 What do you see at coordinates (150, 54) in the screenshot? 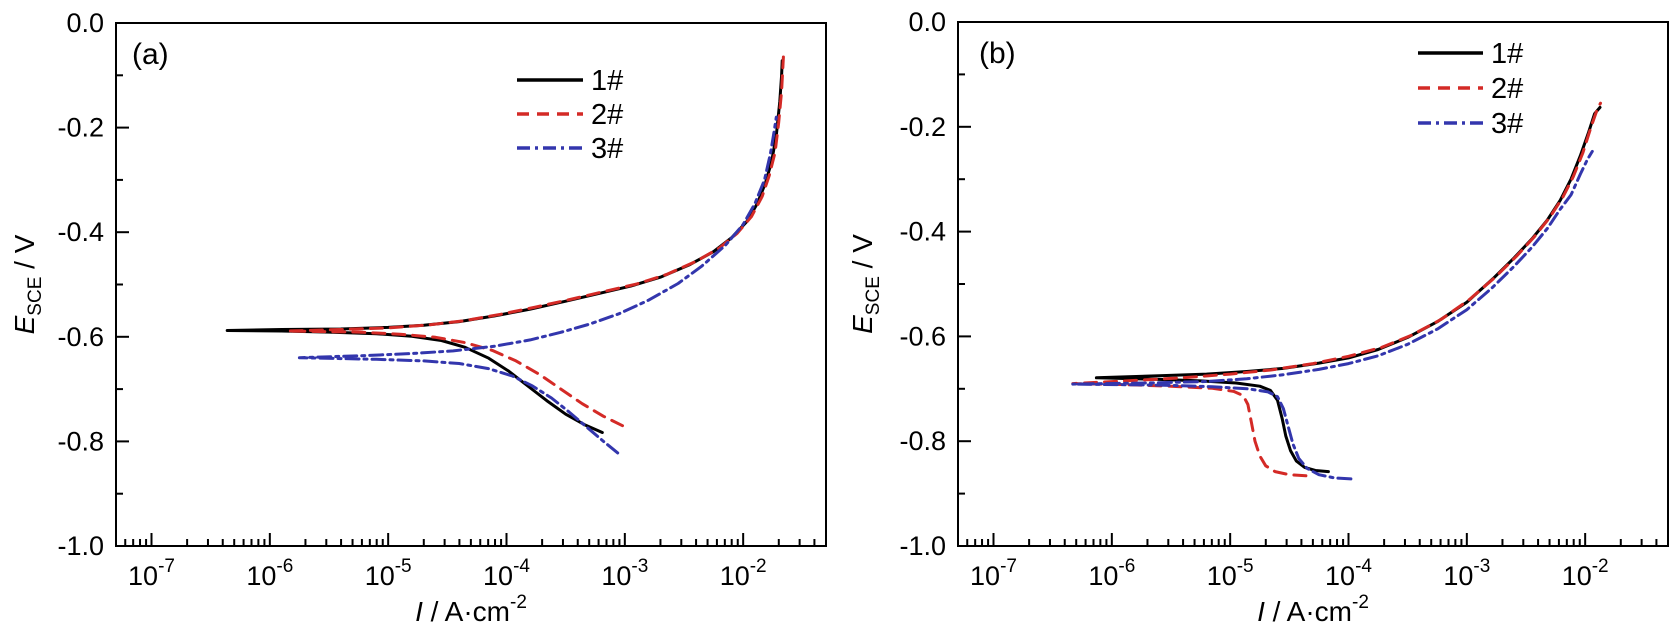
I see `panel-label: (a)` at bounding box center [150, 54].